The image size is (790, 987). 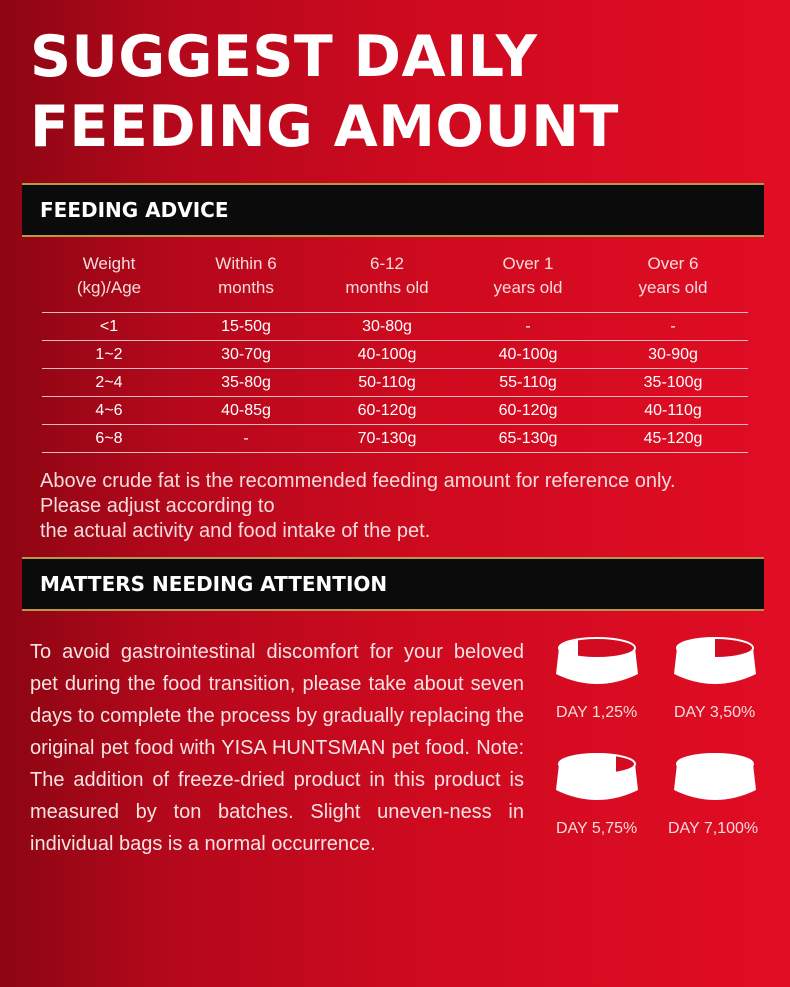 What do you see at coordinates (673, 438) in the screenshot?
I see `table-cell: 45-120g` at bounding box center [673, 438].